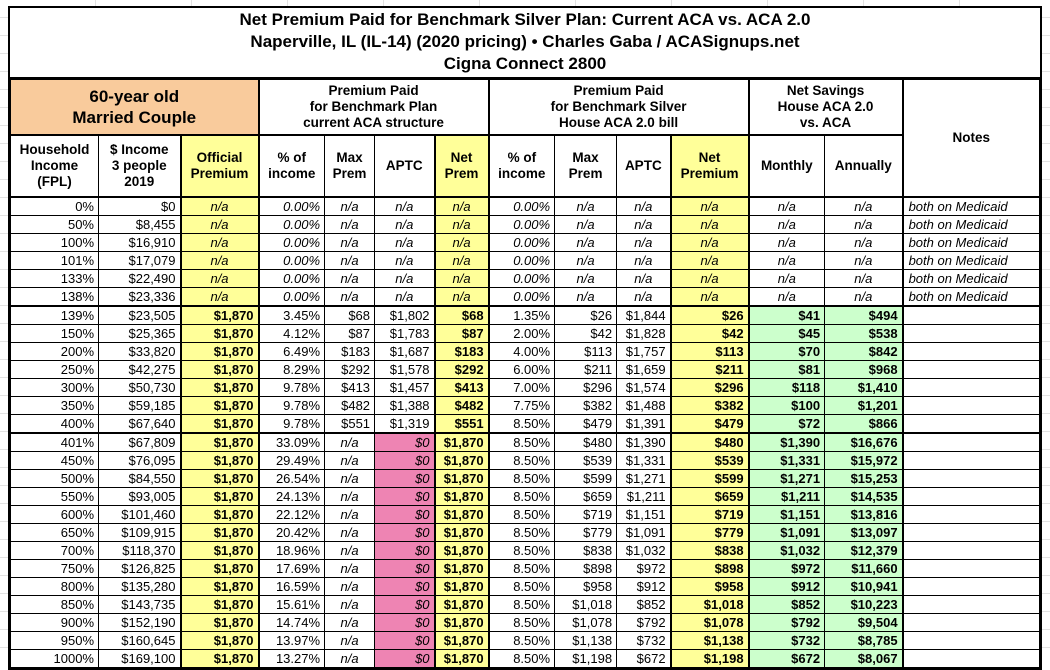 The height and width of the screenshot is (670, 1050). Describe the element at coordinates (139, 224) in the screenshot. I see `data-cell: $8,455` at that location.